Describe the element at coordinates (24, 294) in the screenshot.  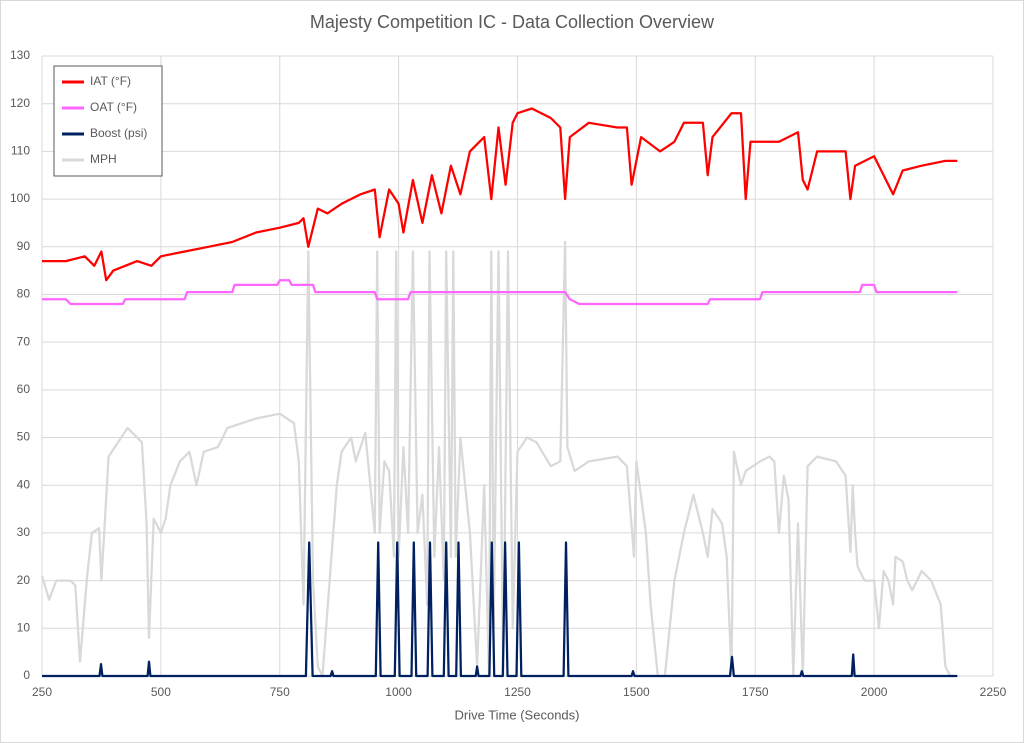
I see `y-tick-label: 80` at that location.